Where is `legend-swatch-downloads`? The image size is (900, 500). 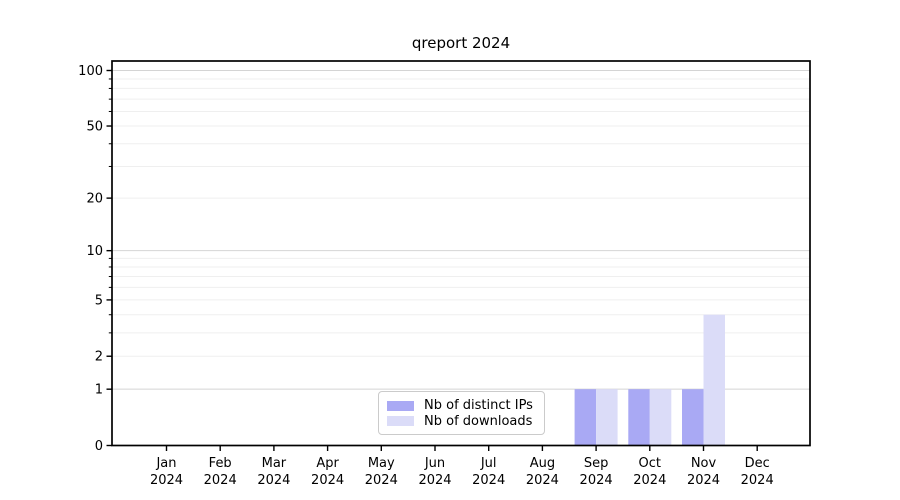 legend-swatch-downloads is located at coordinates (400, 421).